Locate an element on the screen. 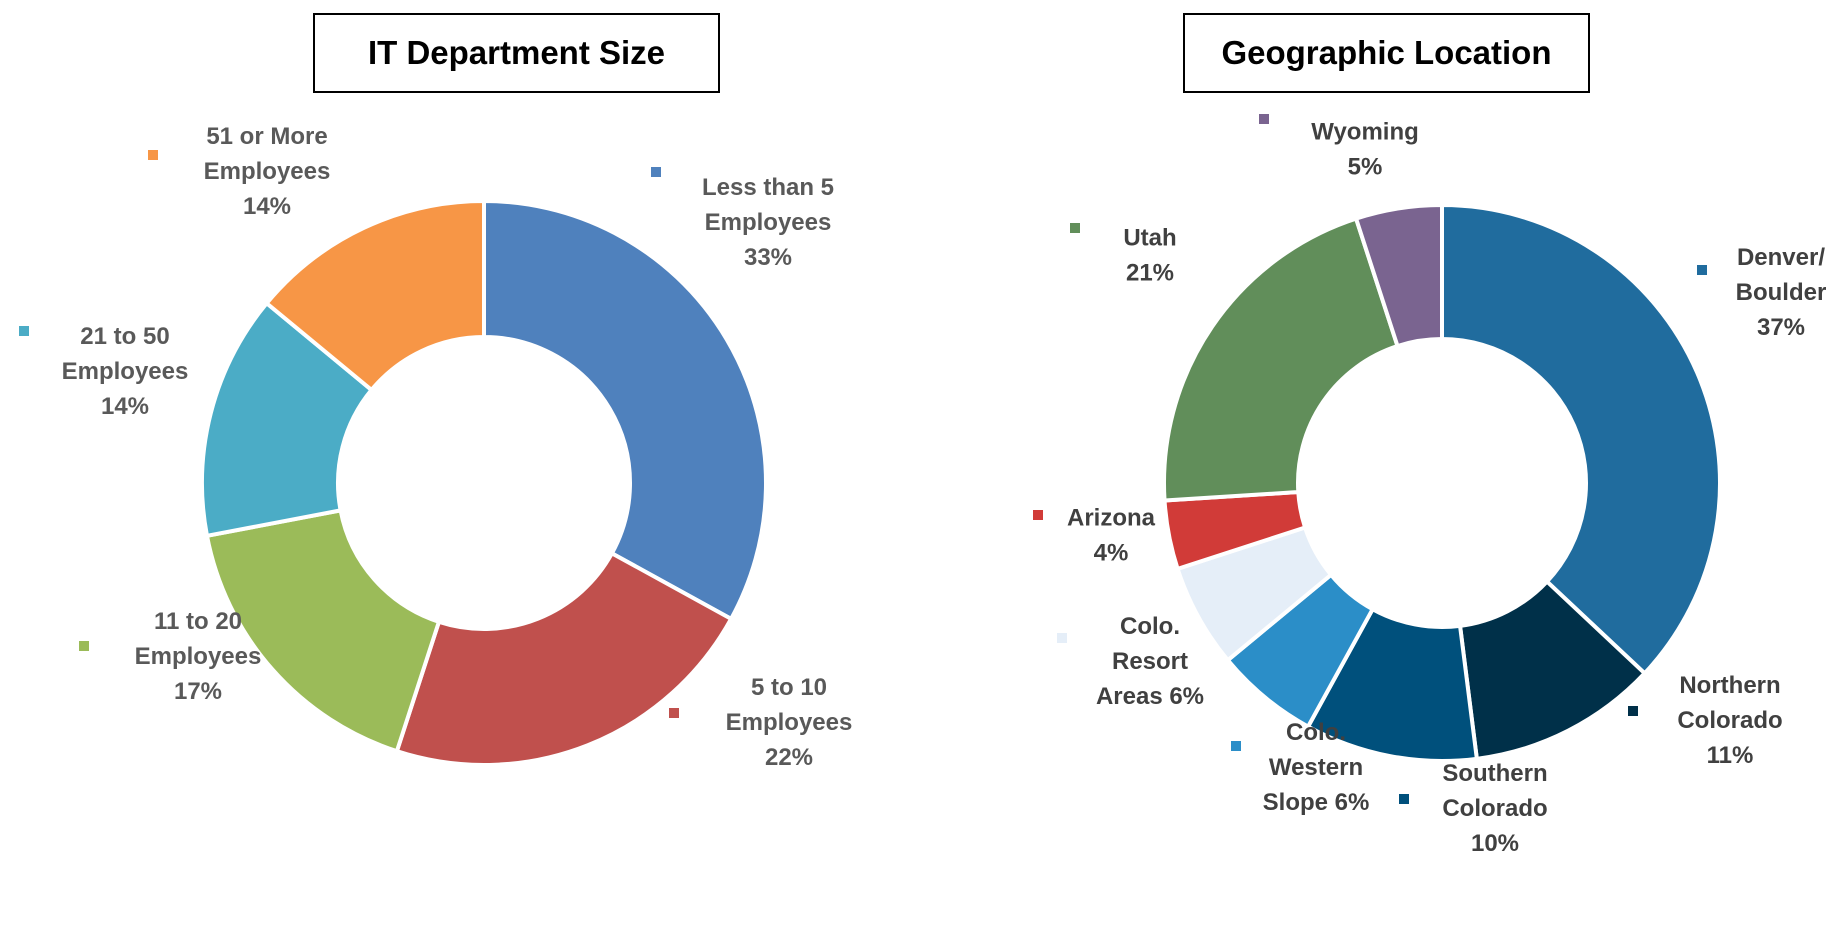 The height and width of the screenshot is (932, 1843). legend-marker-right-denver-boulder is located at coordinates (1702, 270).